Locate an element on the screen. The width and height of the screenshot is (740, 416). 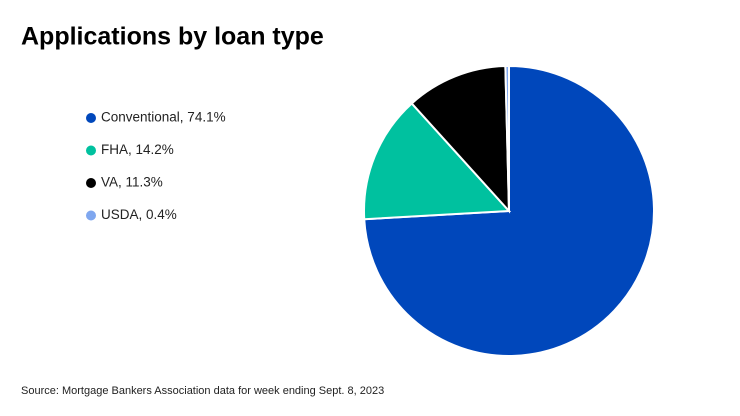
chart-title: Applications by loan type is located at coordinates (172, 37).